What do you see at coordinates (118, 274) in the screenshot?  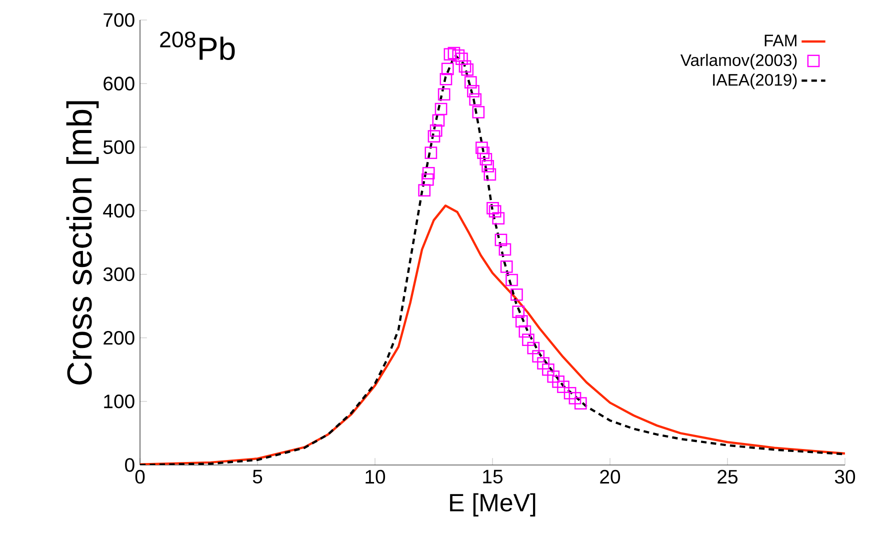 I see `y-tick-label: 300` at bounding box center [118, 274].